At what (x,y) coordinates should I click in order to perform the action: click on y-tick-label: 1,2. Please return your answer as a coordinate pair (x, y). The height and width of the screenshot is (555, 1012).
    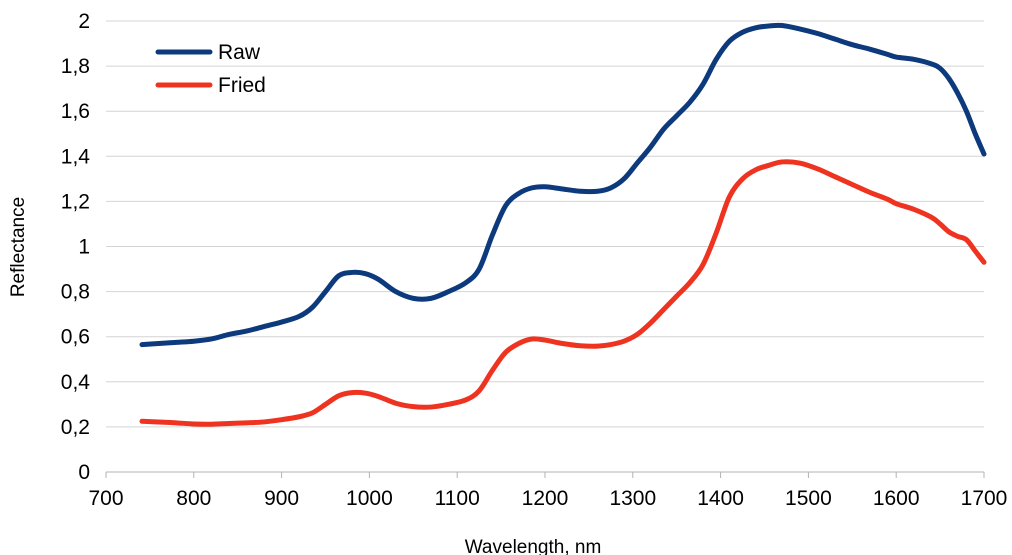
    Looking at the image, I should click on (75, 201).